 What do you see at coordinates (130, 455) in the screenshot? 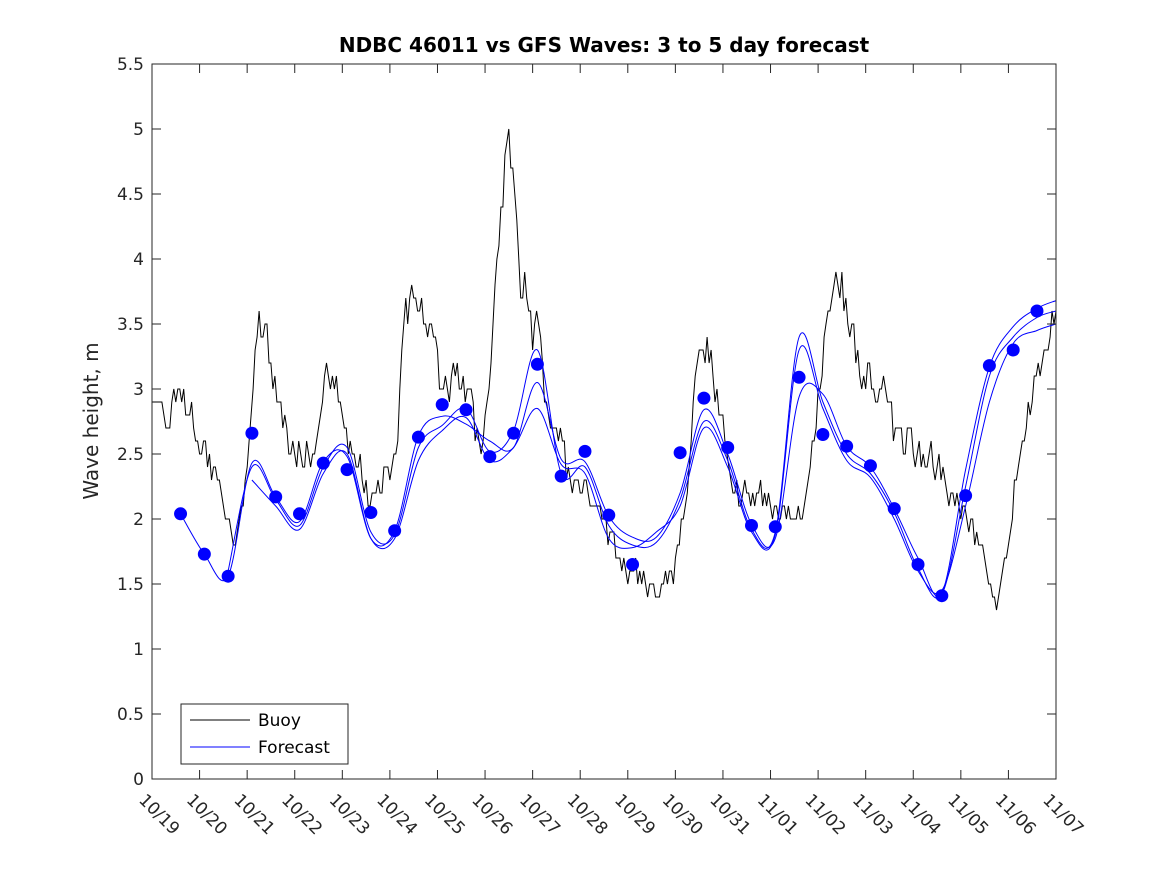
I see `y-tick-label: 2.5` at bounding box center [130, 455].